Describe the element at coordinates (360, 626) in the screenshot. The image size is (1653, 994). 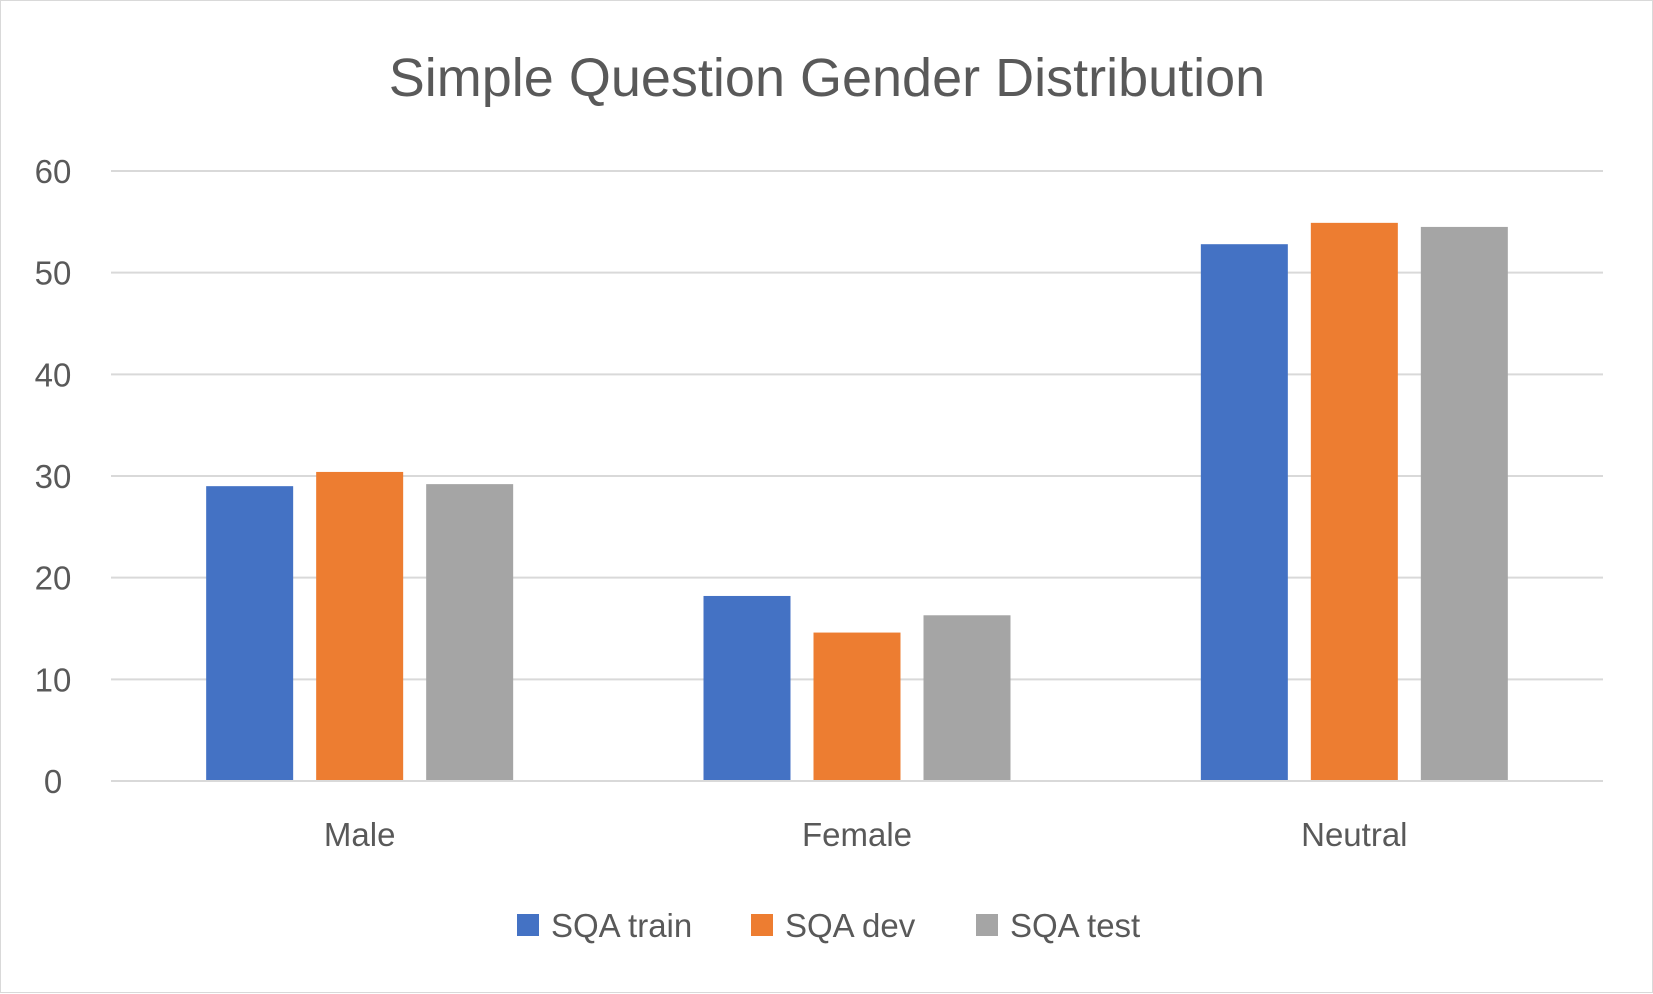
I see `bar-sqa-dev-male` at that location.